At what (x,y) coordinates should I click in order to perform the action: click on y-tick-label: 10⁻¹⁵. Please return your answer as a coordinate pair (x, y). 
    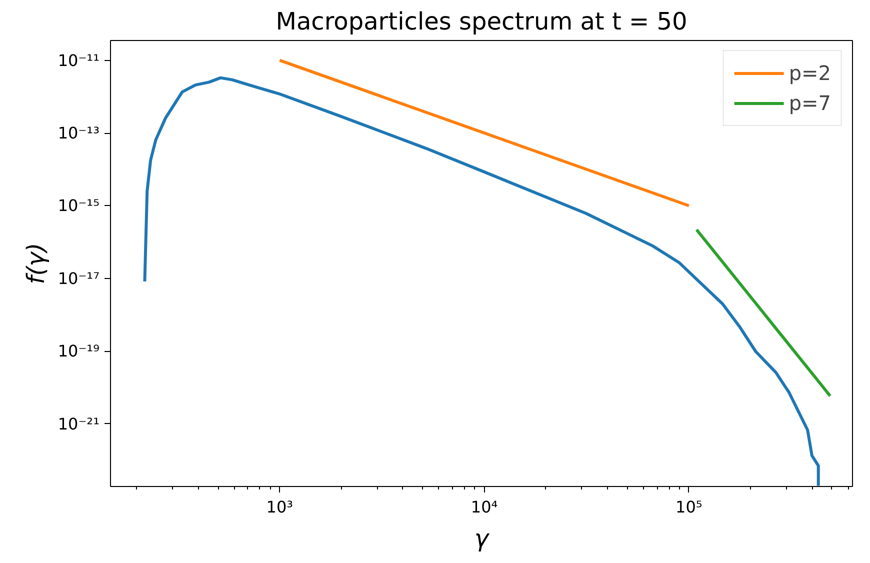
    Looking at the image, I should click on (79, 206).